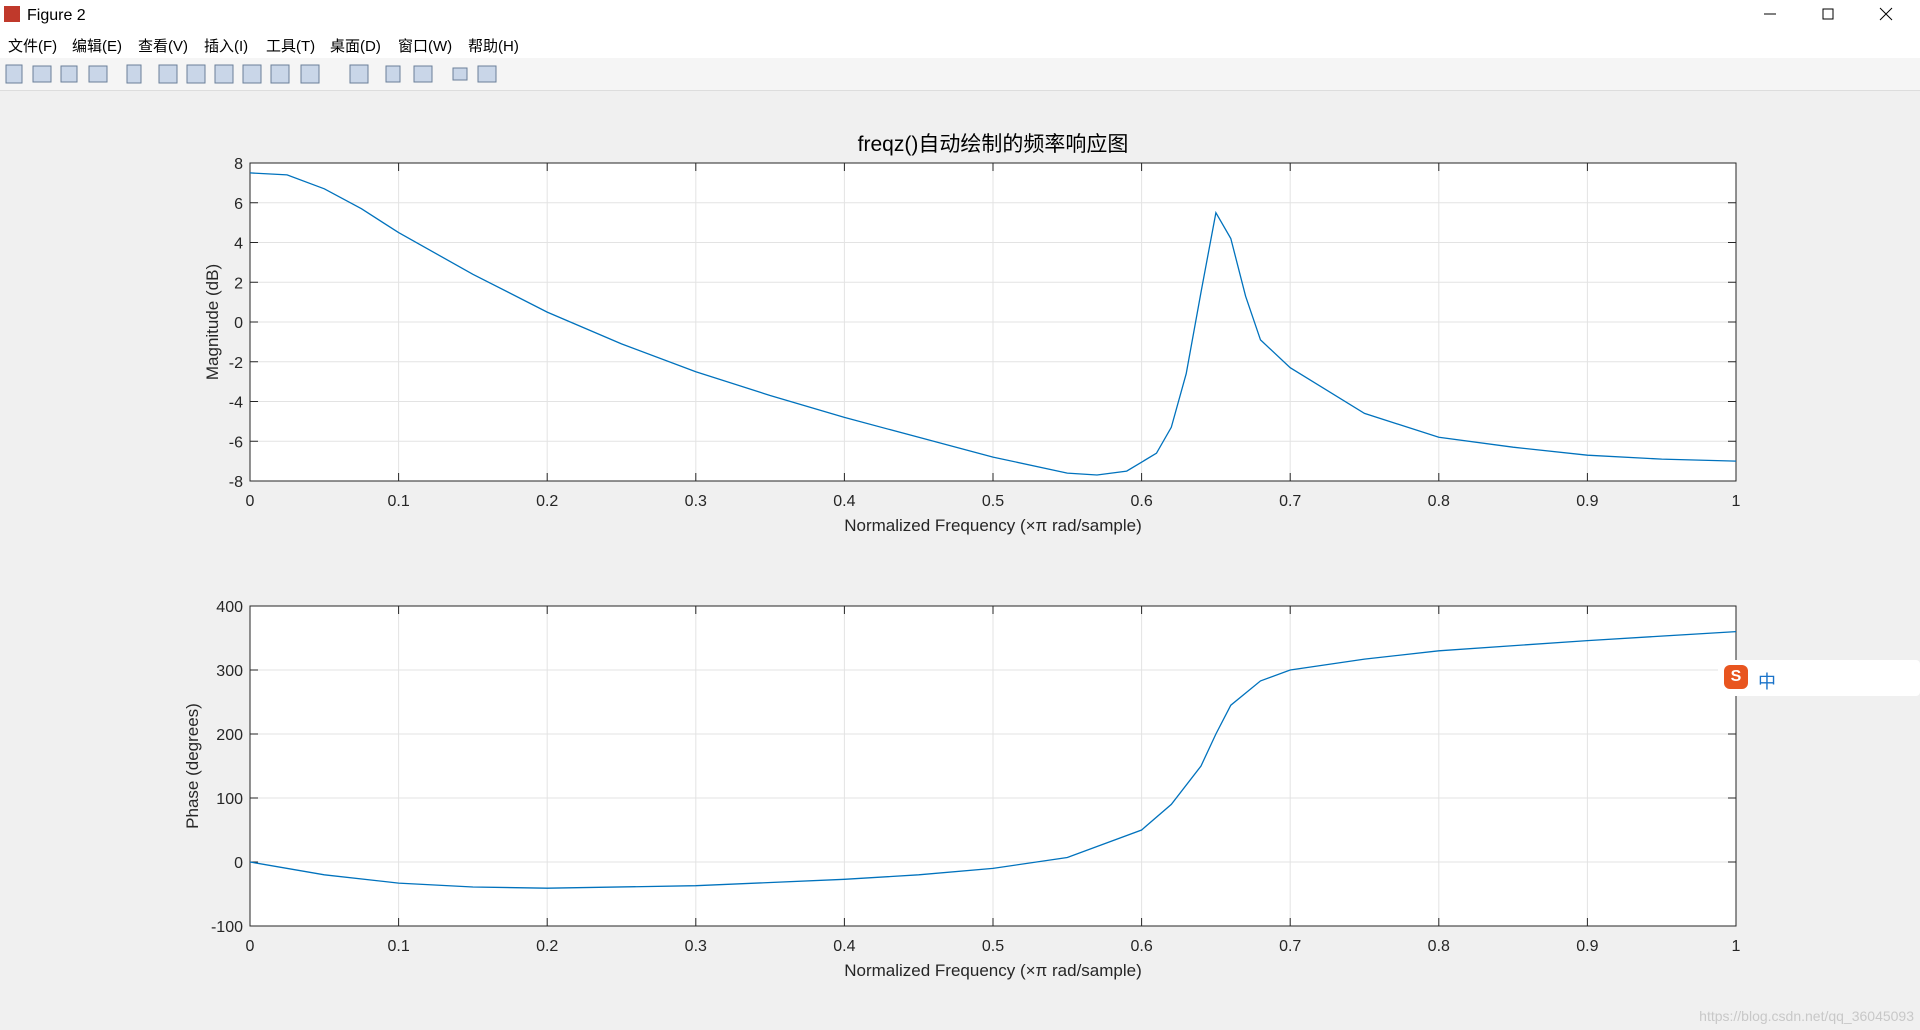 The height and width of the screenshot is (1030, 1920). Describe the element at coordinates (1886, 14) in the screenshot. I see `close-button` at that location.